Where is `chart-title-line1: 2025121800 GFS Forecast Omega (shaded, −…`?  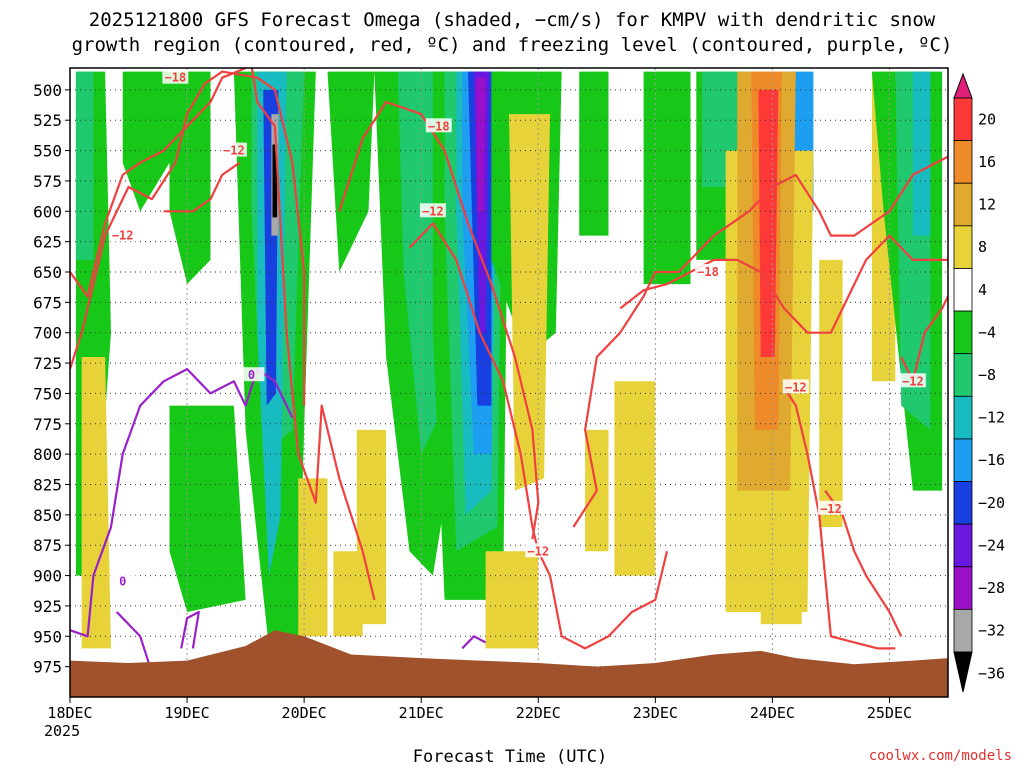 chart-title-line1: 2025121800 GFS Forecast Omega (shaded, −… is located at coordinates (512, 20).